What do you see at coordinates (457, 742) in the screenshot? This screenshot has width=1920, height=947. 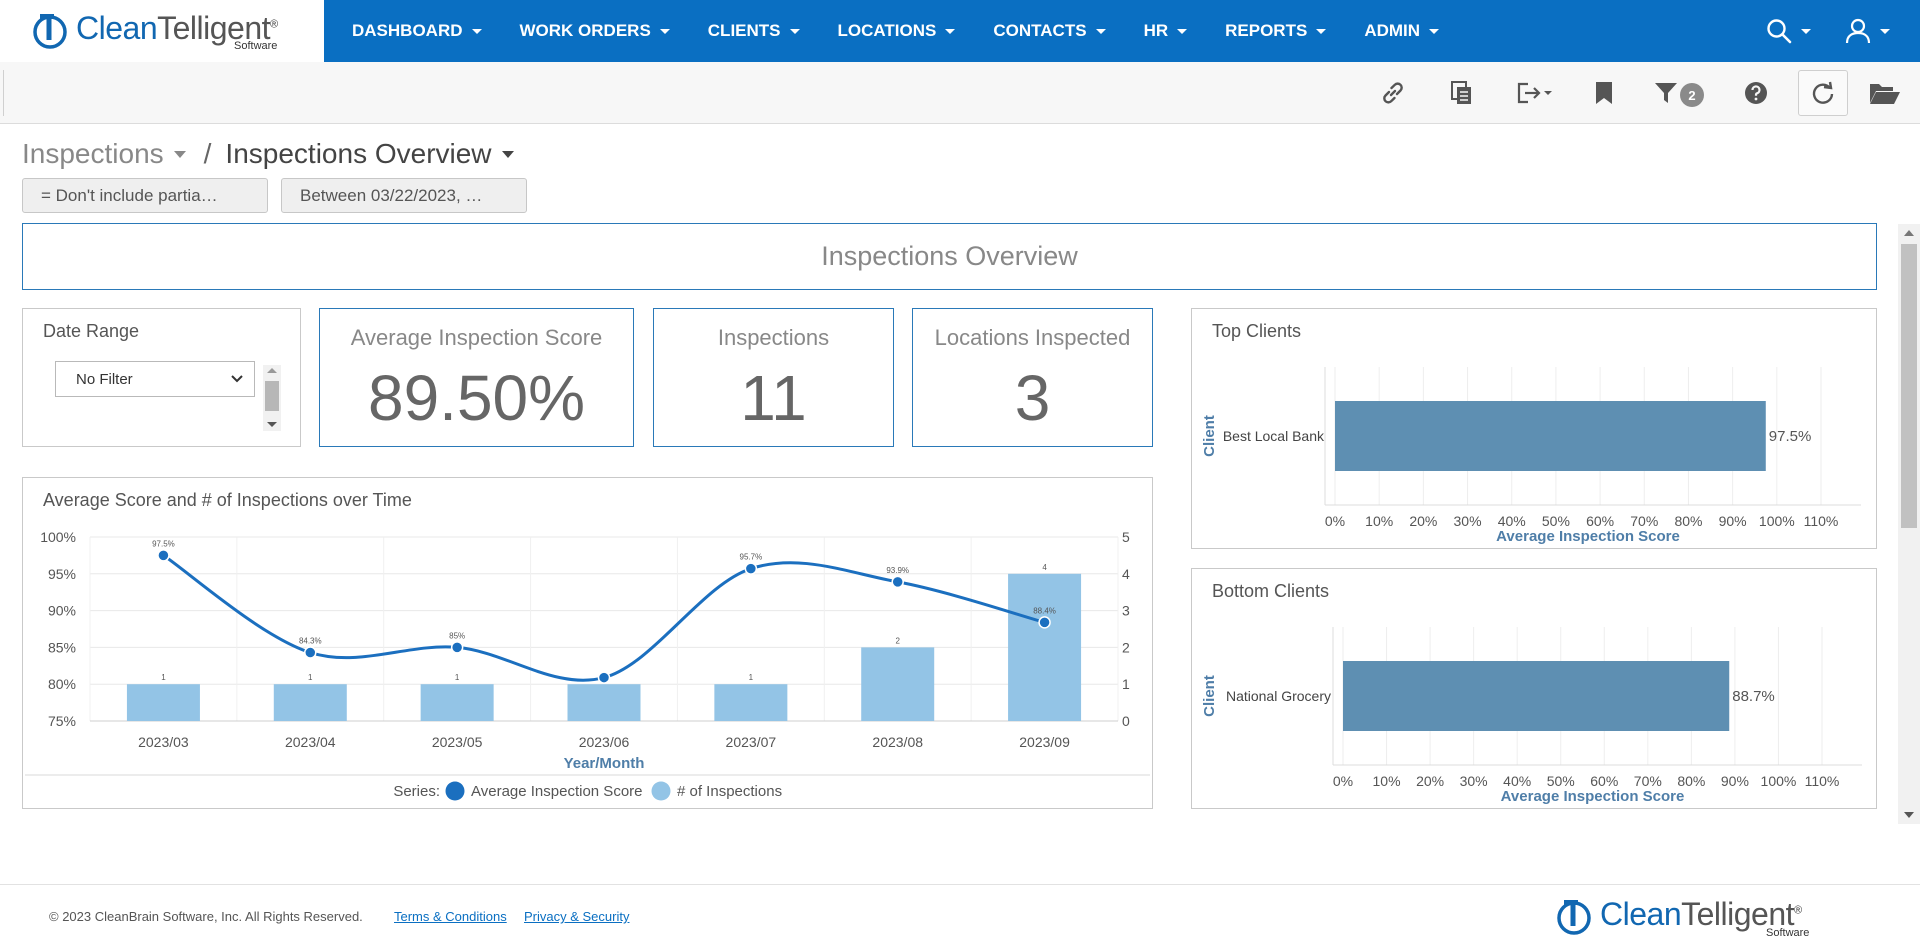 I see `x-tick-label: 2023/05` at bounding box center [457, 742].